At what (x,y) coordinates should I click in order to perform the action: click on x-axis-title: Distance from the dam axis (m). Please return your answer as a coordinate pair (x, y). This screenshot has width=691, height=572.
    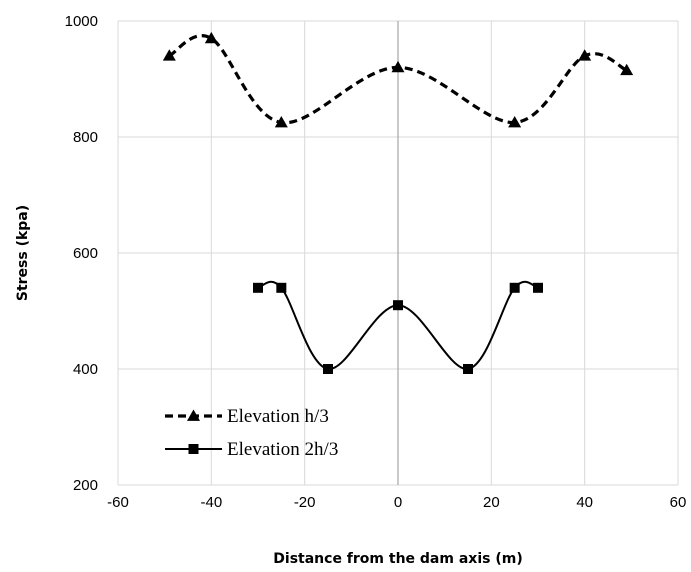
    Looking at the image, I should click on (397, 559).